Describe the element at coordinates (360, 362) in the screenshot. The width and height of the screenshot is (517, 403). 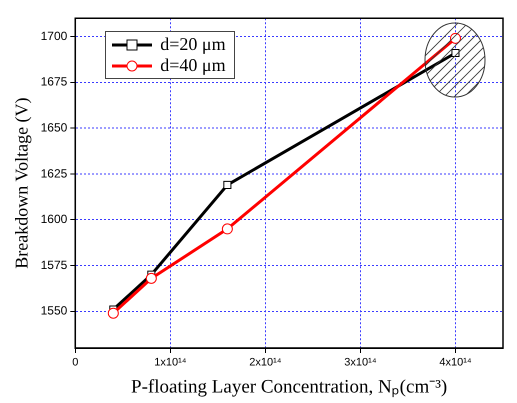
I see `x-tick-label: 3x10¹⁴` at that location.